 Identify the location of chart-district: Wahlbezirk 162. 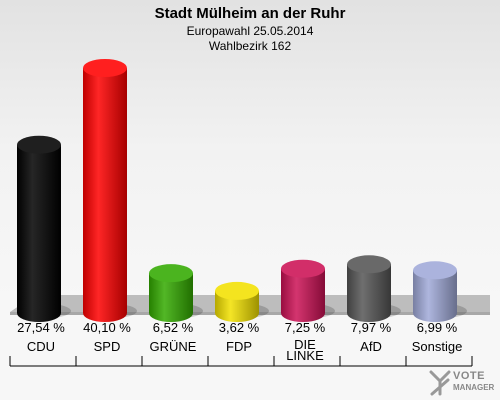
(250, 46).